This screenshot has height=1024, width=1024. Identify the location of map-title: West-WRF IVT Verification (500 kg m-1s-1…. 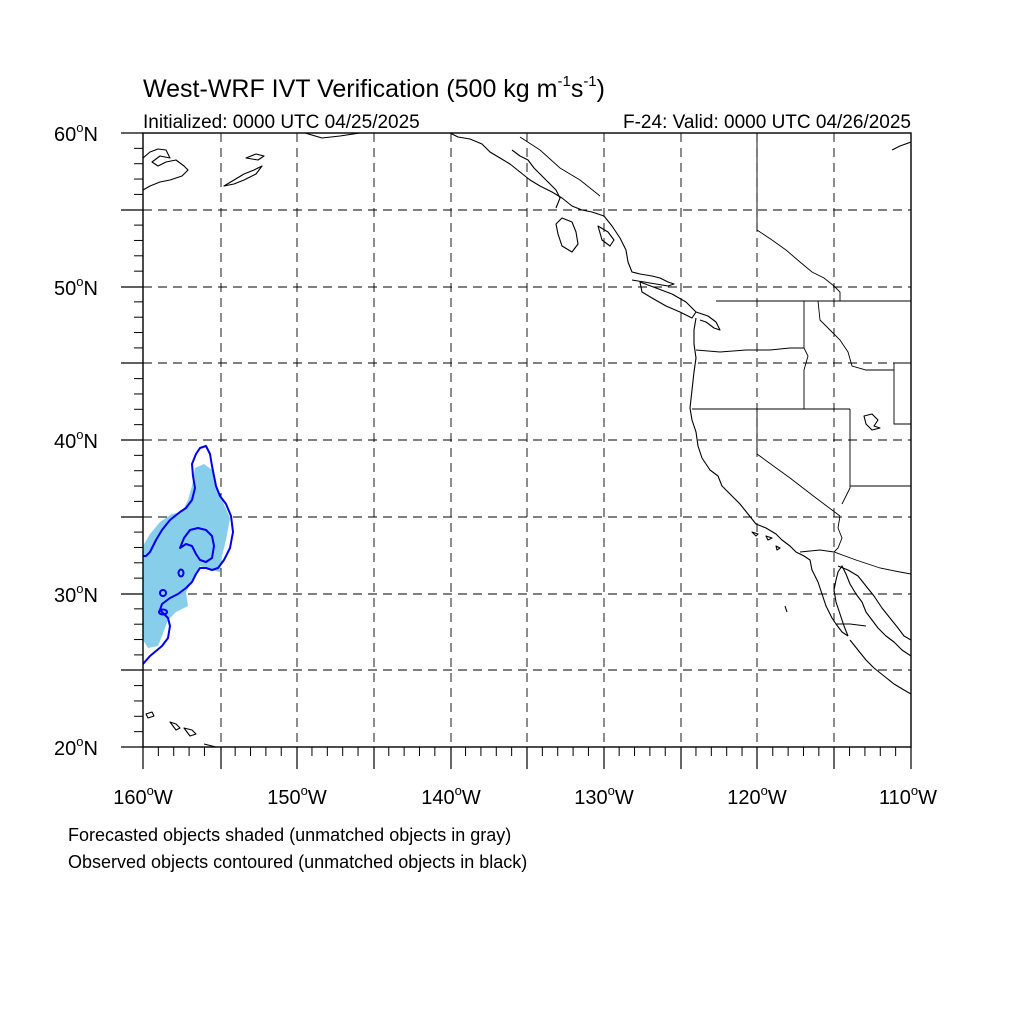
(374, 88).